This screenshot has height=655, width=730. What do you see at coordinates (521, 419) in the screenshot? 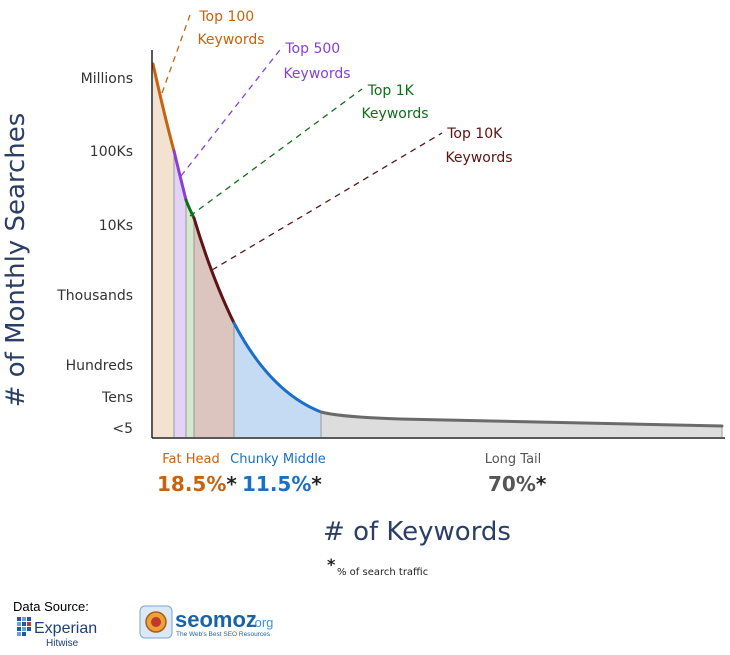
I see `curve-long-tail` at bounding box center [521, 419].